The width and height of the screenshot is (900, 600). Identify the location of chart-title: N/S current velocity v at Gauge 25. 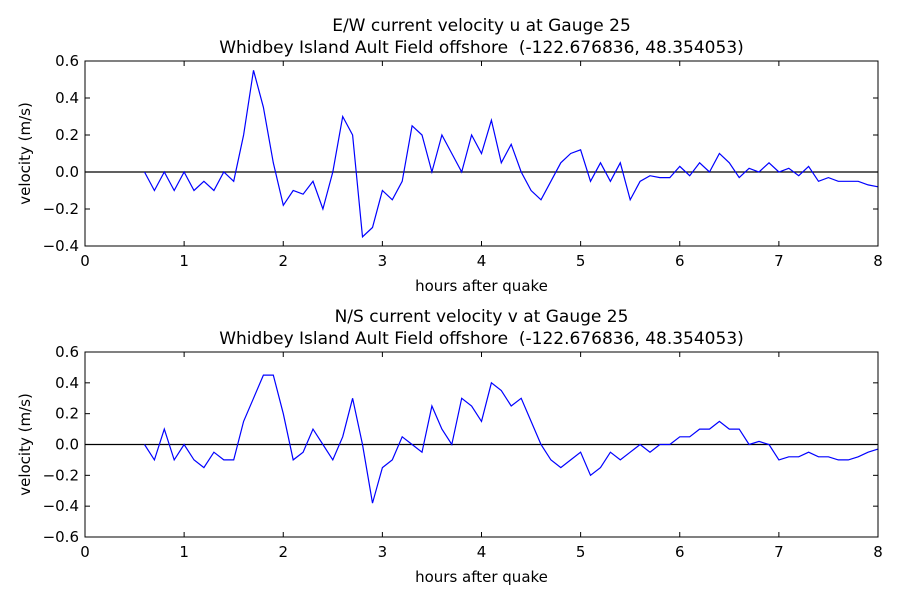
(482, 317).